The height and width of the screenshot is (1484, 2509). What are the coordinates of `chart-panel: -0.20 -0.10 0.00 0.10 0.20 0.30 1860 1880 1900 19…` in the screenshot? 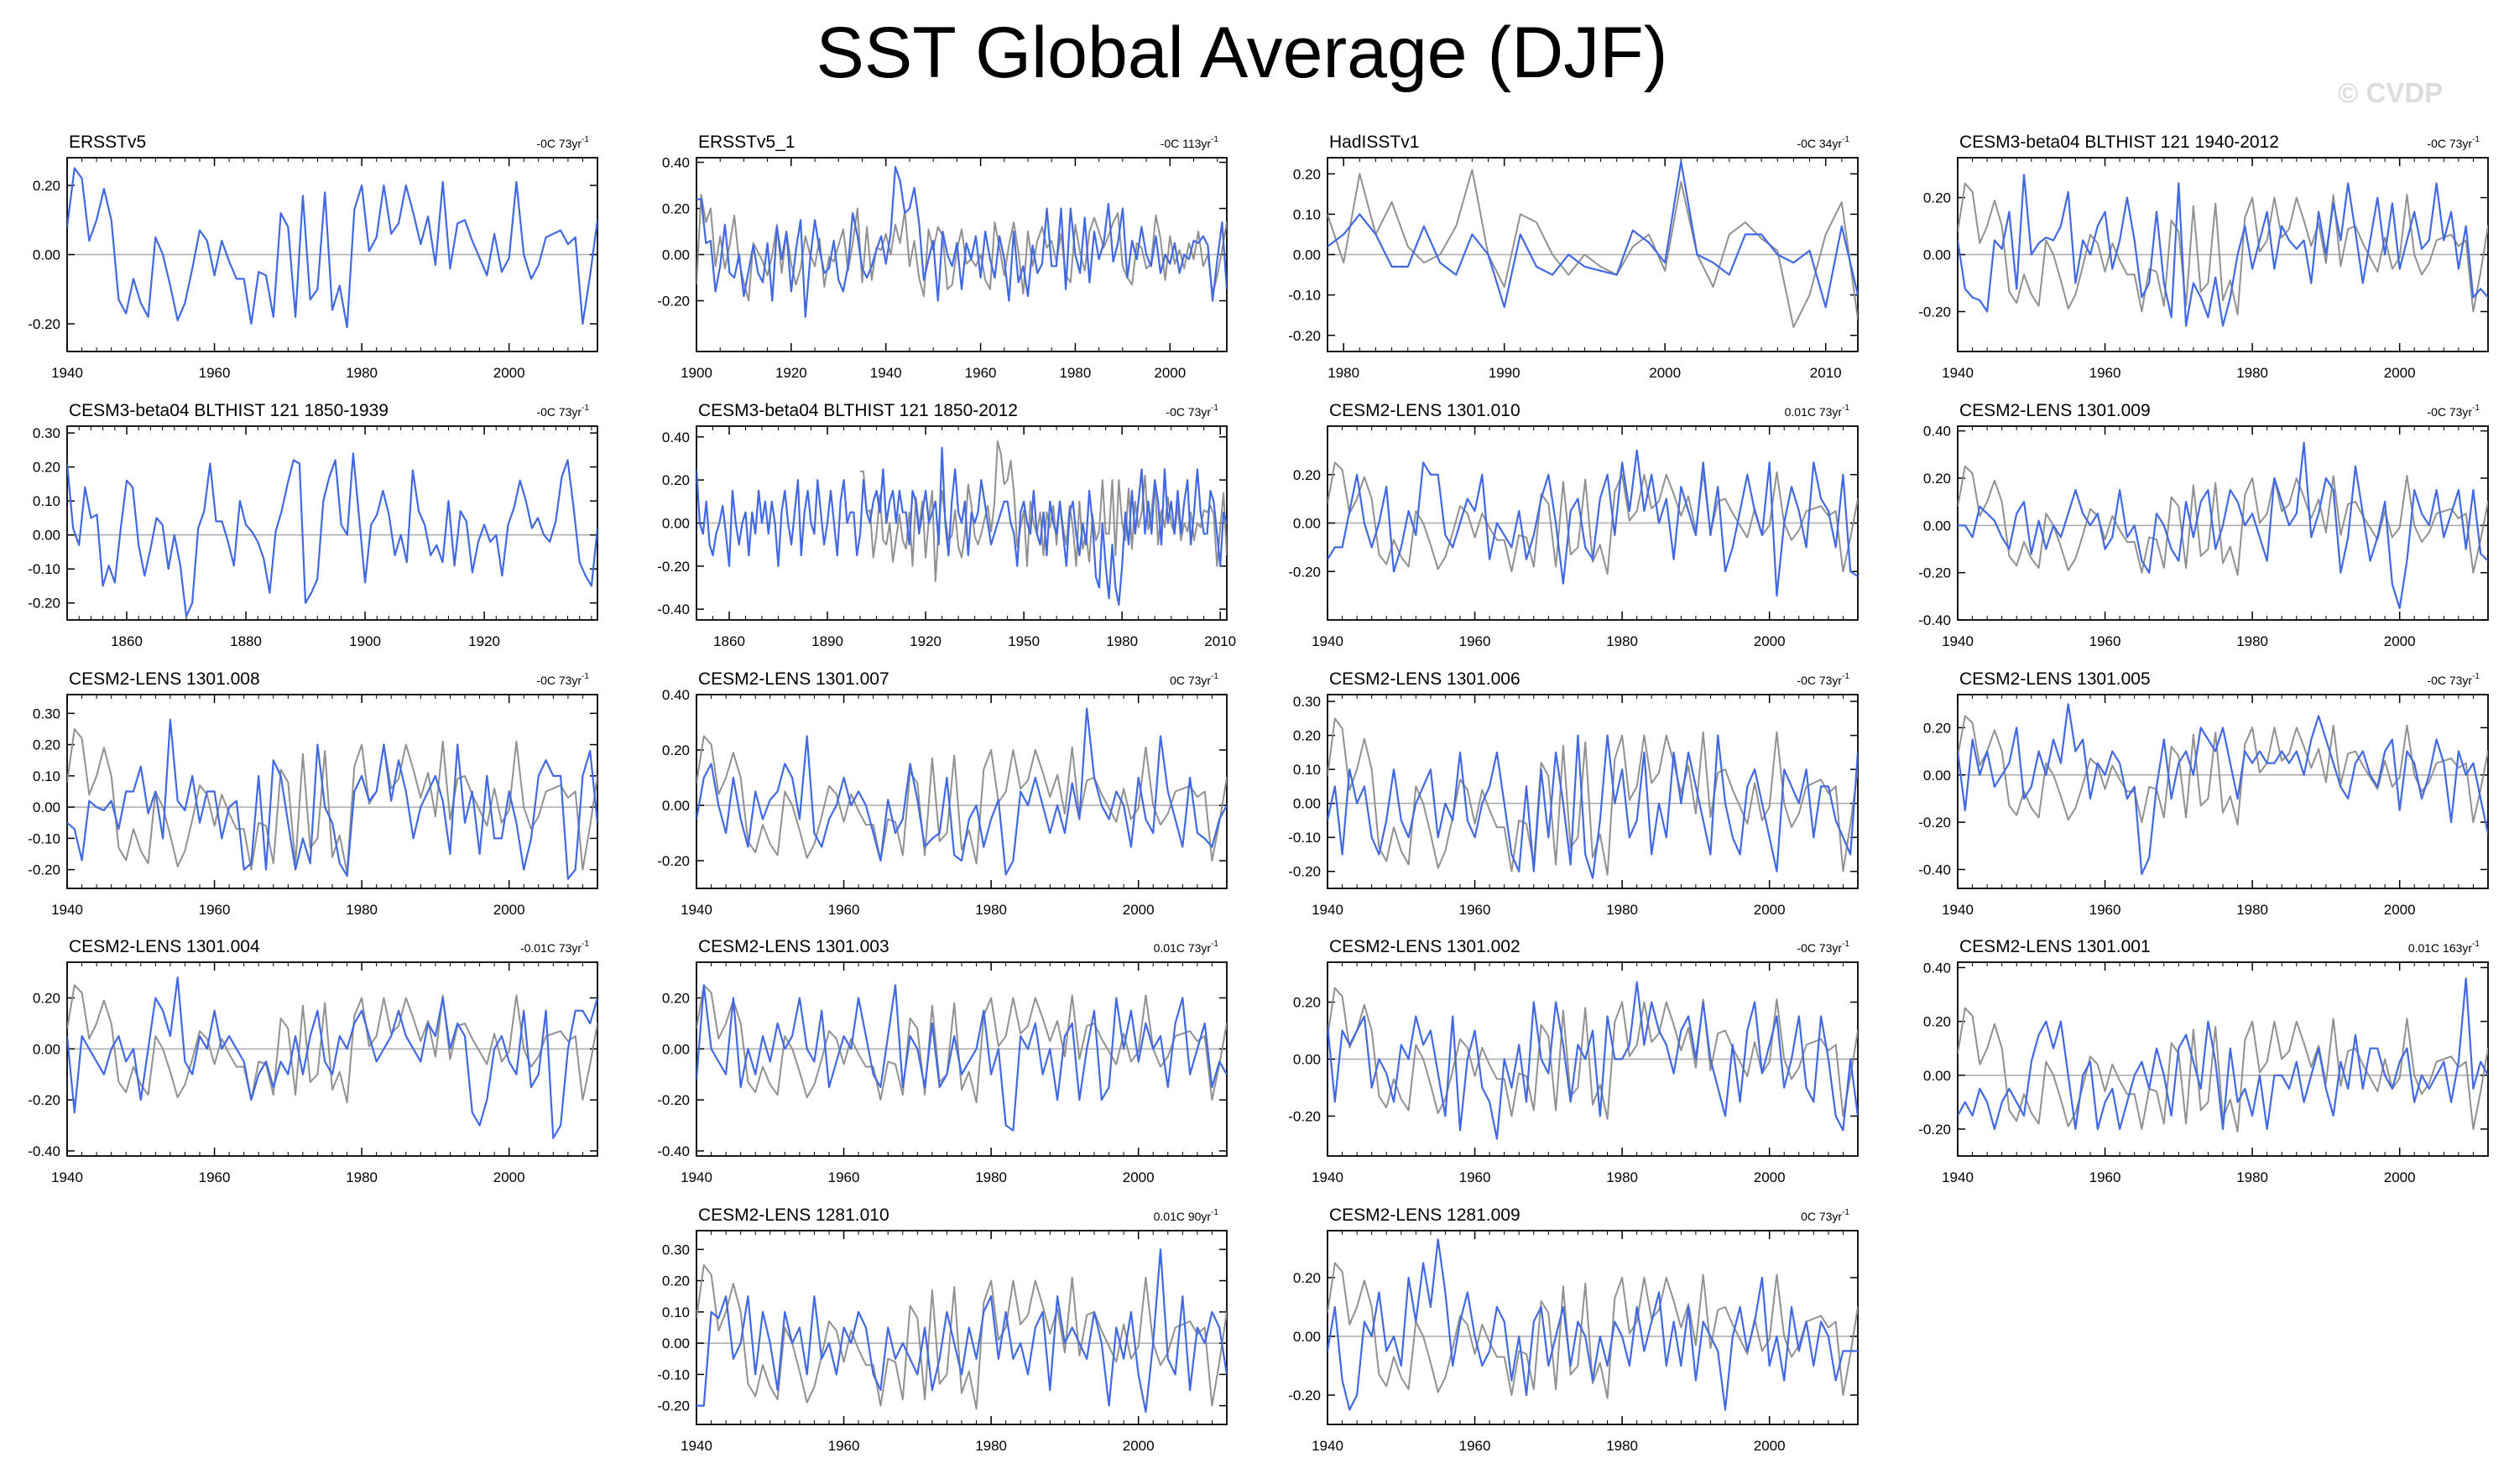 It's located at (313, 525).